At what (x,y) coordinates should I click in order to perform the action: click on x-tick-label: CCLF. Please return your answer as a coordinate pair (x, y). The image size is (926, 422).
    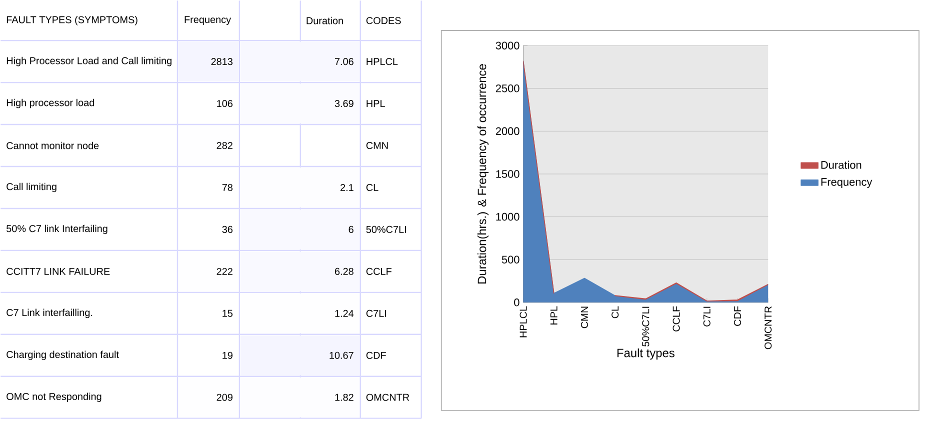
    Looking at the image, I should click on (676, 319).